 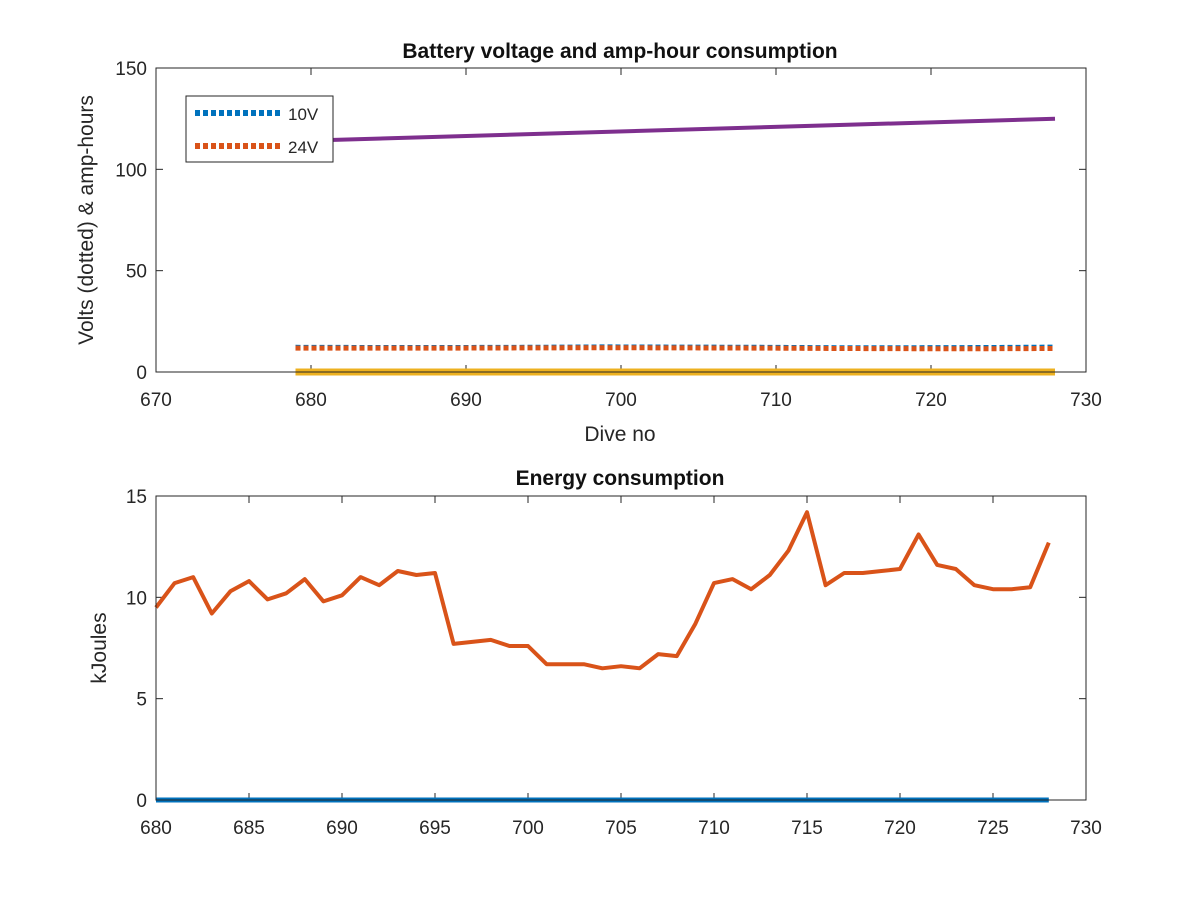 I want to click on energy-y-tick-label: 5, so click(x=141, y=700).